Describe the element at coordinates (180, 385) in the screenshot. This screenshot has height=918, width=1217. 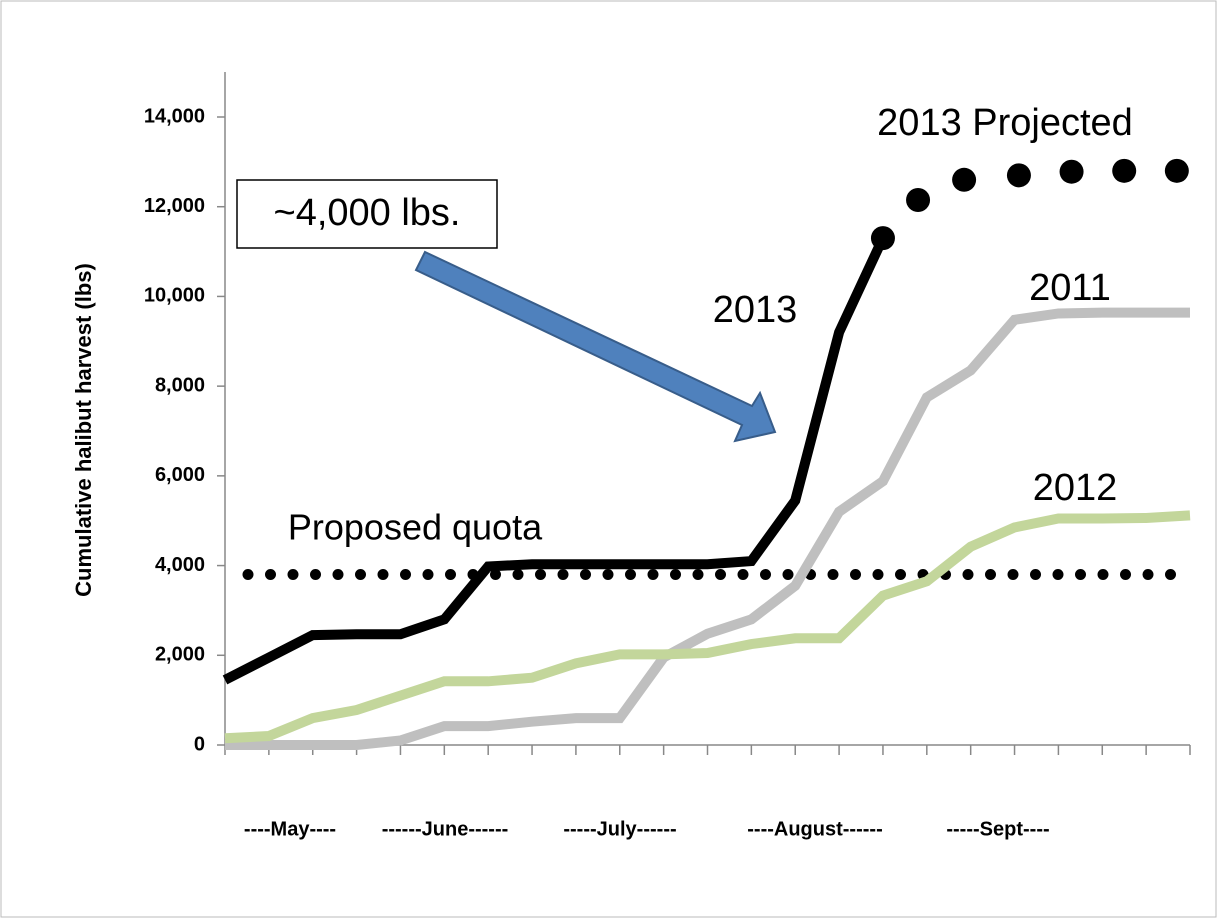
I see `y-tick-label: 8,000` at that location.